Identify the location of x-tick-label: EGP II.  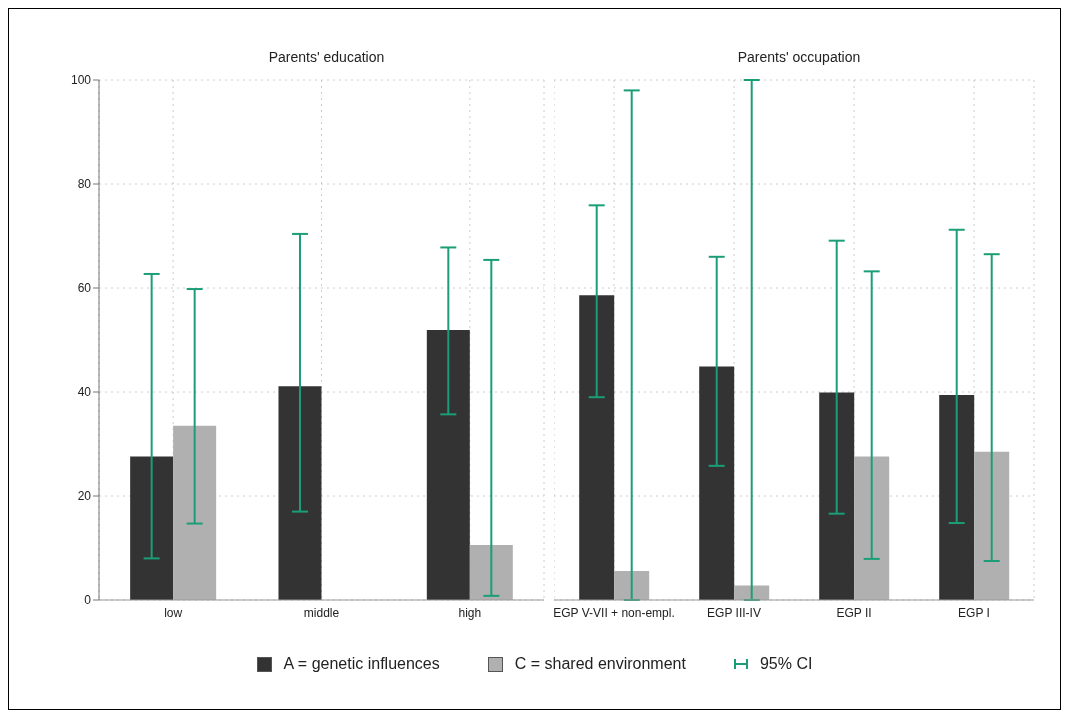
(854, 612).